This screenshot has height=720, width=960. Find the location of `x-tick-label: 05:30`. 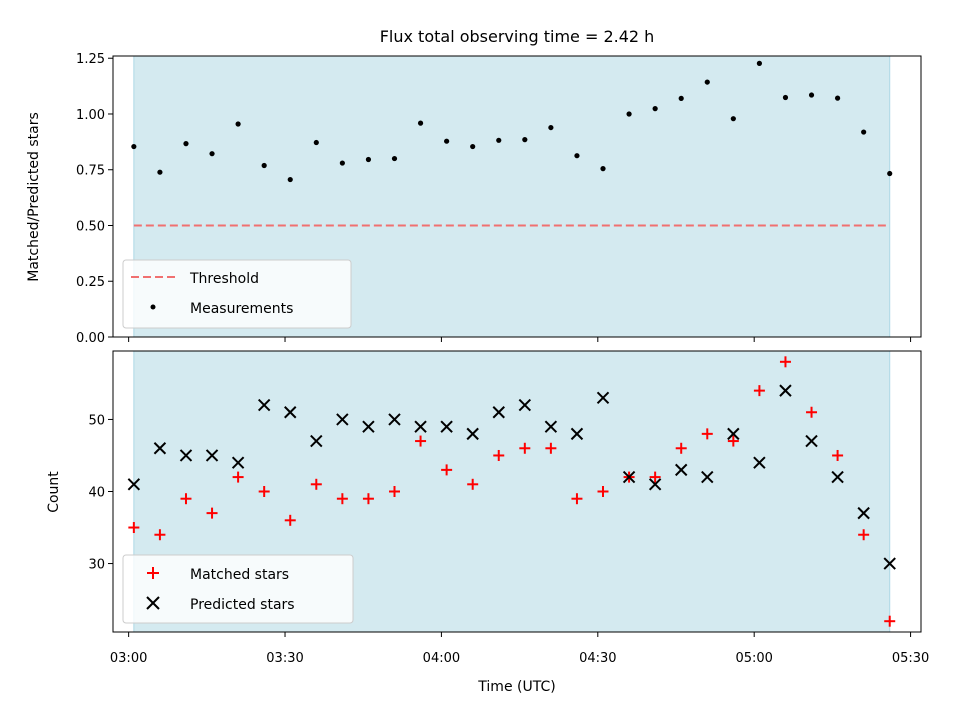

x-tick-label: 05:30 is located at coordinates (910, 658).